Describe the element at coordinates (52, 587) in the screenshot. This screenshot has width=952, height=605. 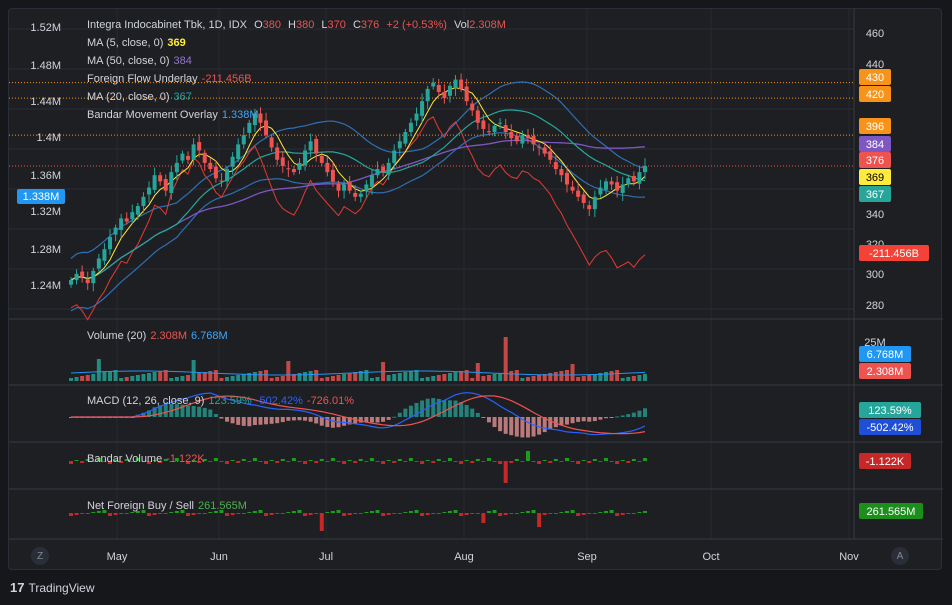
I see `footer-brand: 17 TradingView` at that location.